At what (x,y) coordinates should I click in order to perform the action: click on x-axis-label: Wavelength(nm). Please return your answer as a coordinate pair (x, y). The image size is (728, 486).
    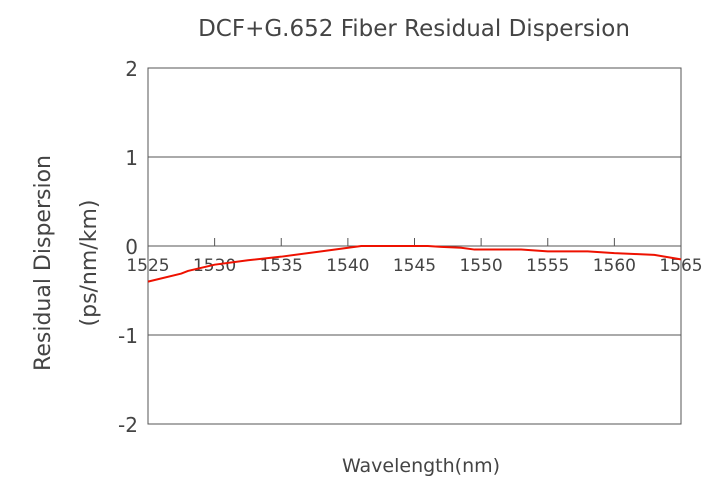
    Looking at the image, I should click on (421, 466).